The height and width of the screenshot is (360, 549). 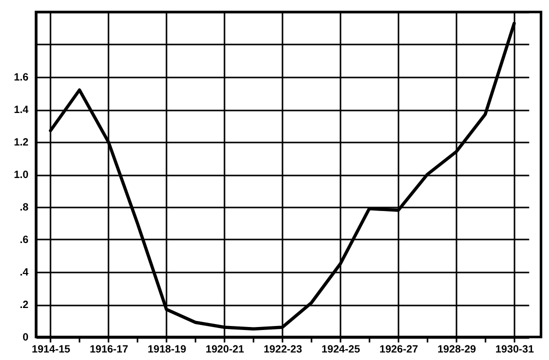 What do you see at coordinates (24, 272) in the screenshot?
I see `y-tick-label: .4` at bounding box center [24, 272].